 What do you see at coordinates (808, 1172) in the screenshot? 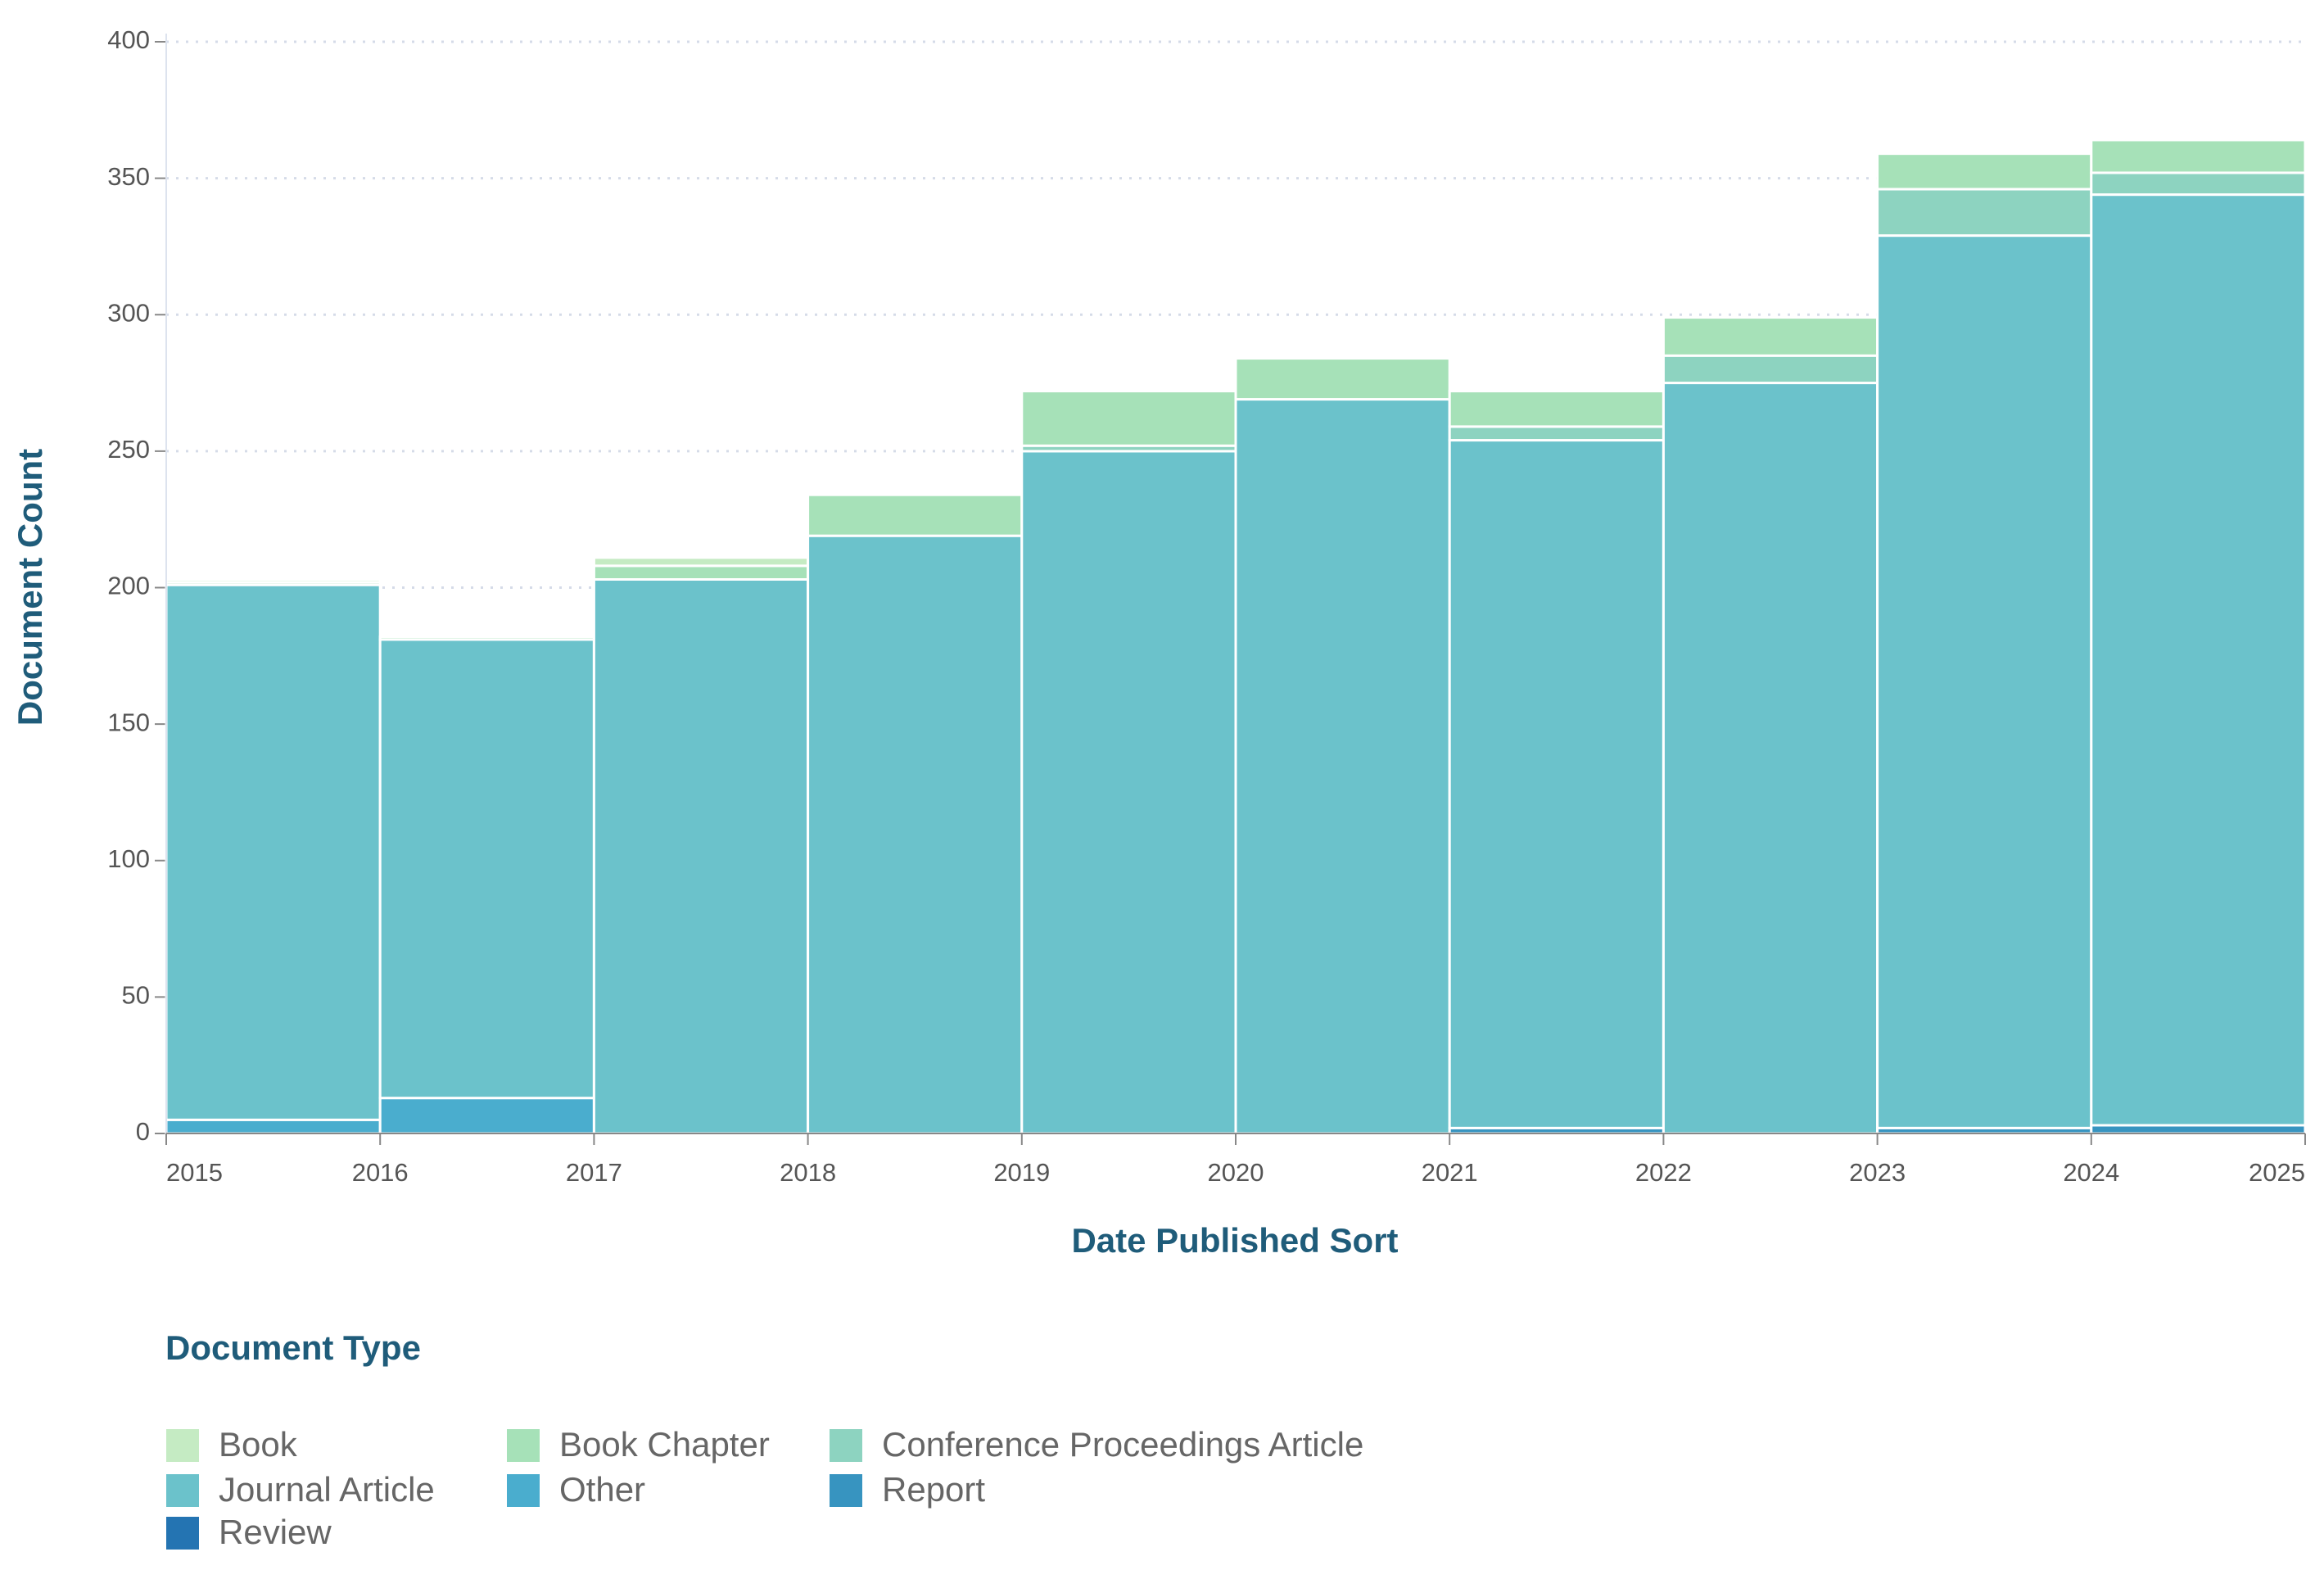
I see `x-tick-label: 2018` at bounding box center [808, 1172].